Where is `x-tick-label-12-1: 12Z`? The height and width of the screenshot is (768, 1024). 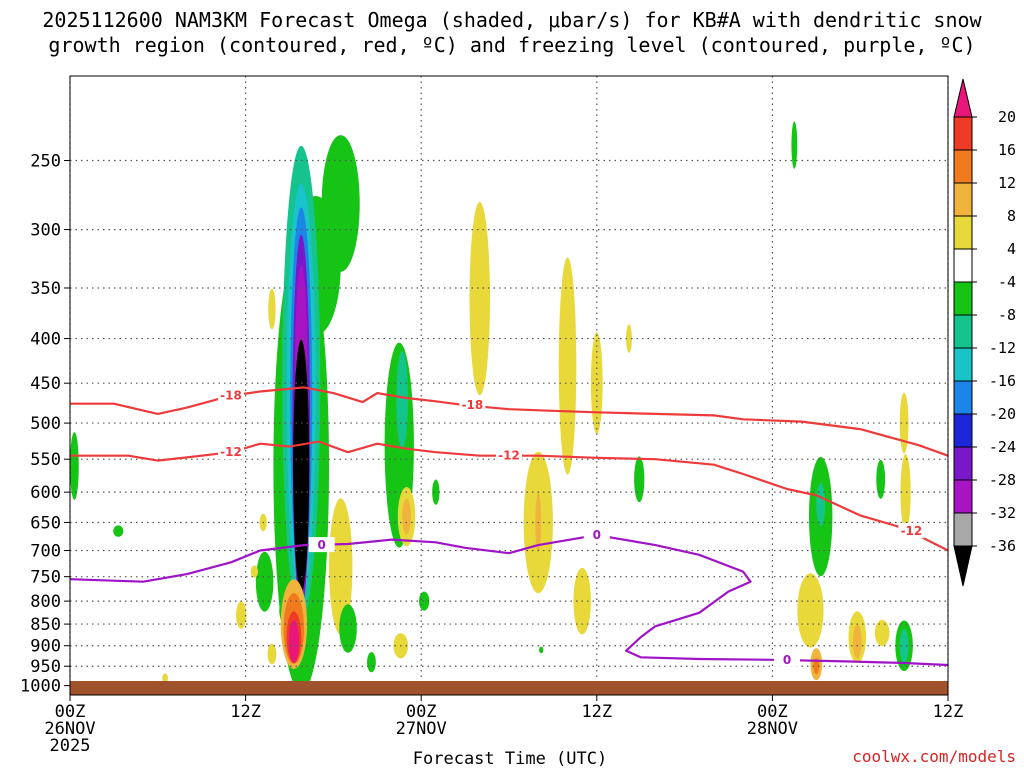 x-tick-label-12-1: 12Z is located at coordinates (245, 712).